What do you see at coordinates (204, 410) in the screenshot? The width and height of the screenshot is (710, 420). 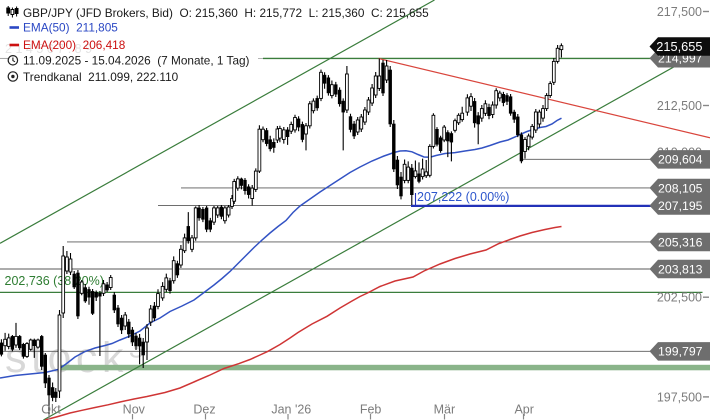 I see `svg-text: Dez` at bounding box center [204, 410].